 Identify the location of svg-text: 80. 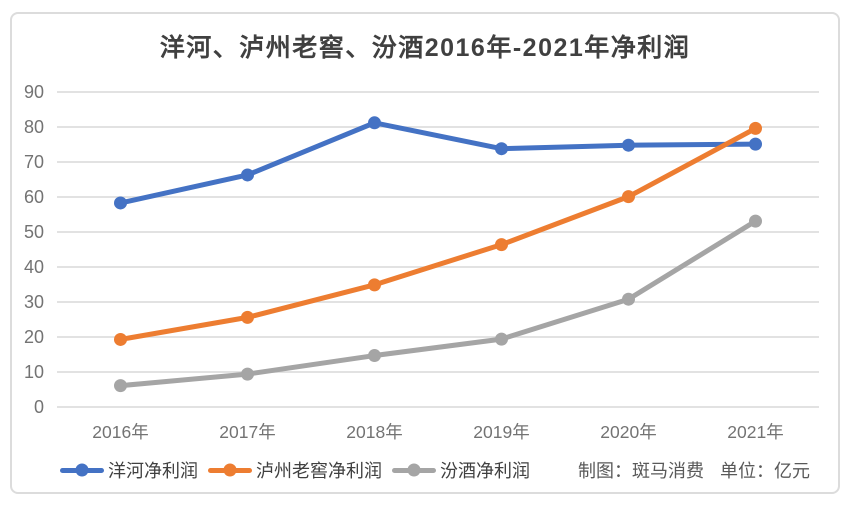
(34, 127).